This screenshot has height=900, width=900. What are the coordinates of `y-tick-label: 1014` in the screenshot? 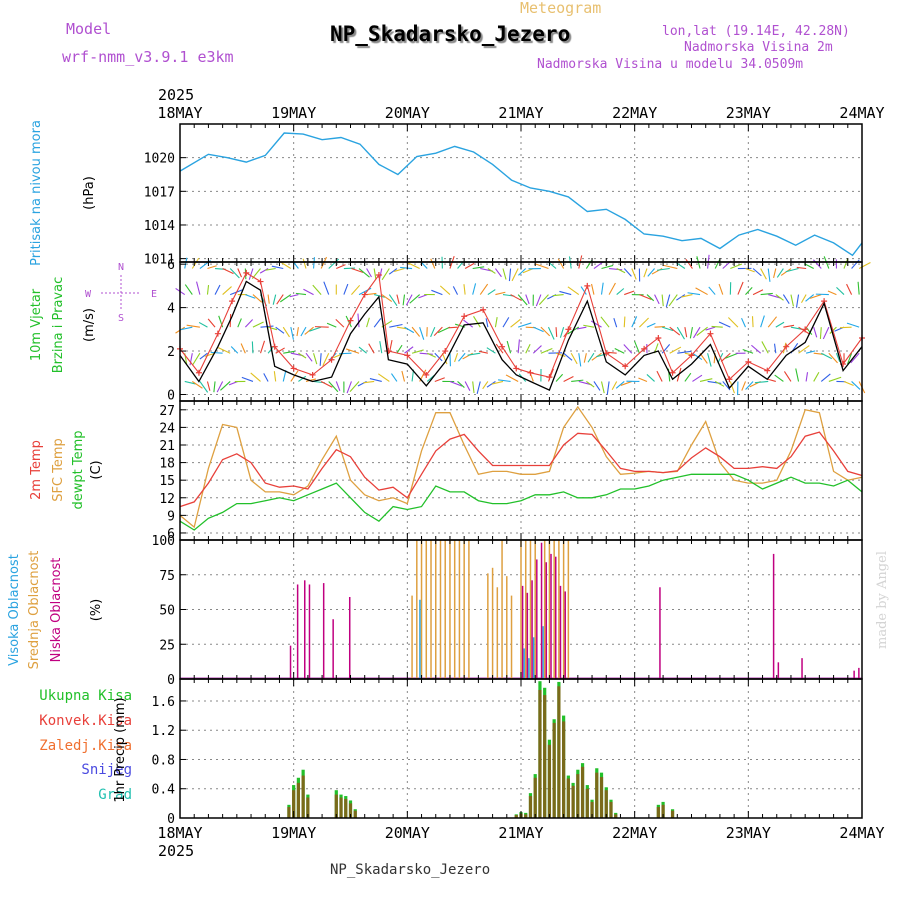 It's located at (159, 226).